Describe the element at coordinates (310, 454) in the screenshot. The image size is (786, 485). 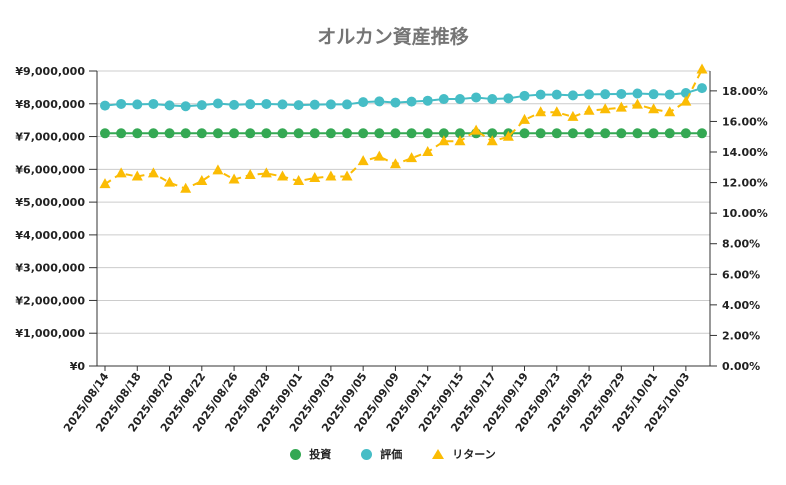
I see `legend-item-investment: 投資` at that location.